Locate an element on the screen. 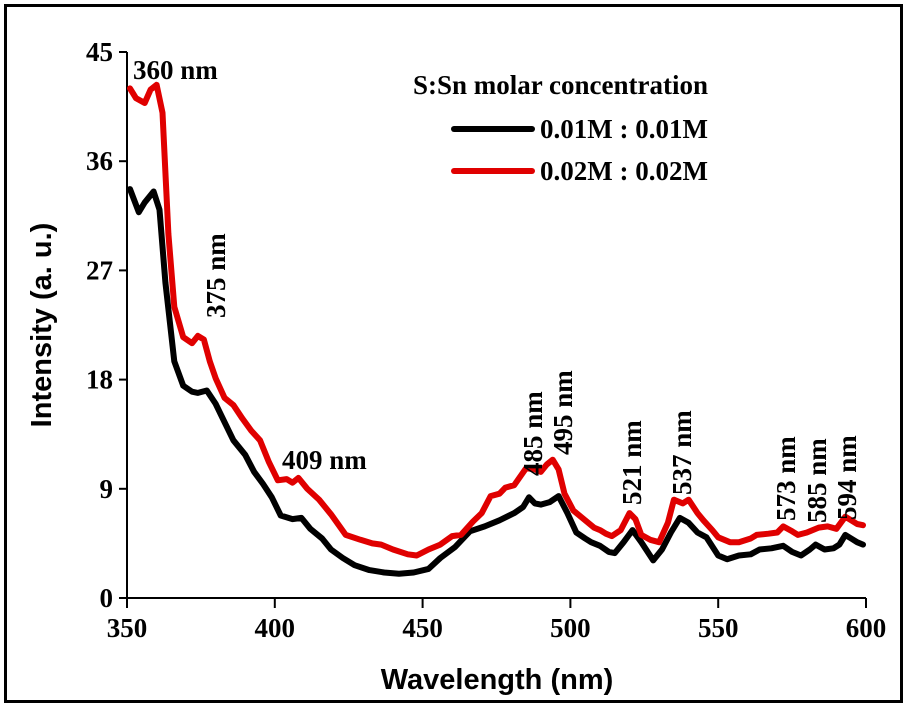 This screenshot has width=907, height=708. x-tick-label: 500 is located at coordinates (570, 628).